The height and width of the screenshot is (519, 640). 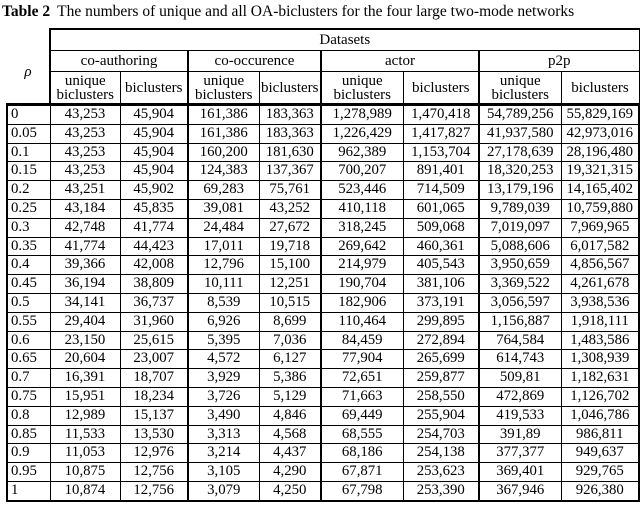 What do you see at coordinates (441, 340) in the screenshot?
I see `table-cell: 272,894` at bounding box center [441, 340].